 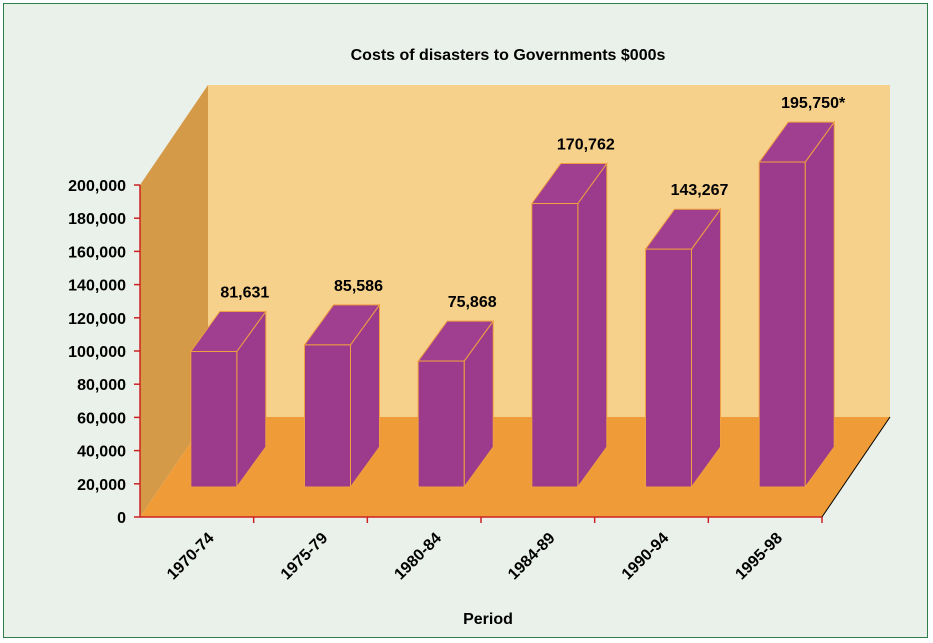 I want to click on x-tick-label: 1995-98, so click(x=759, y=557).